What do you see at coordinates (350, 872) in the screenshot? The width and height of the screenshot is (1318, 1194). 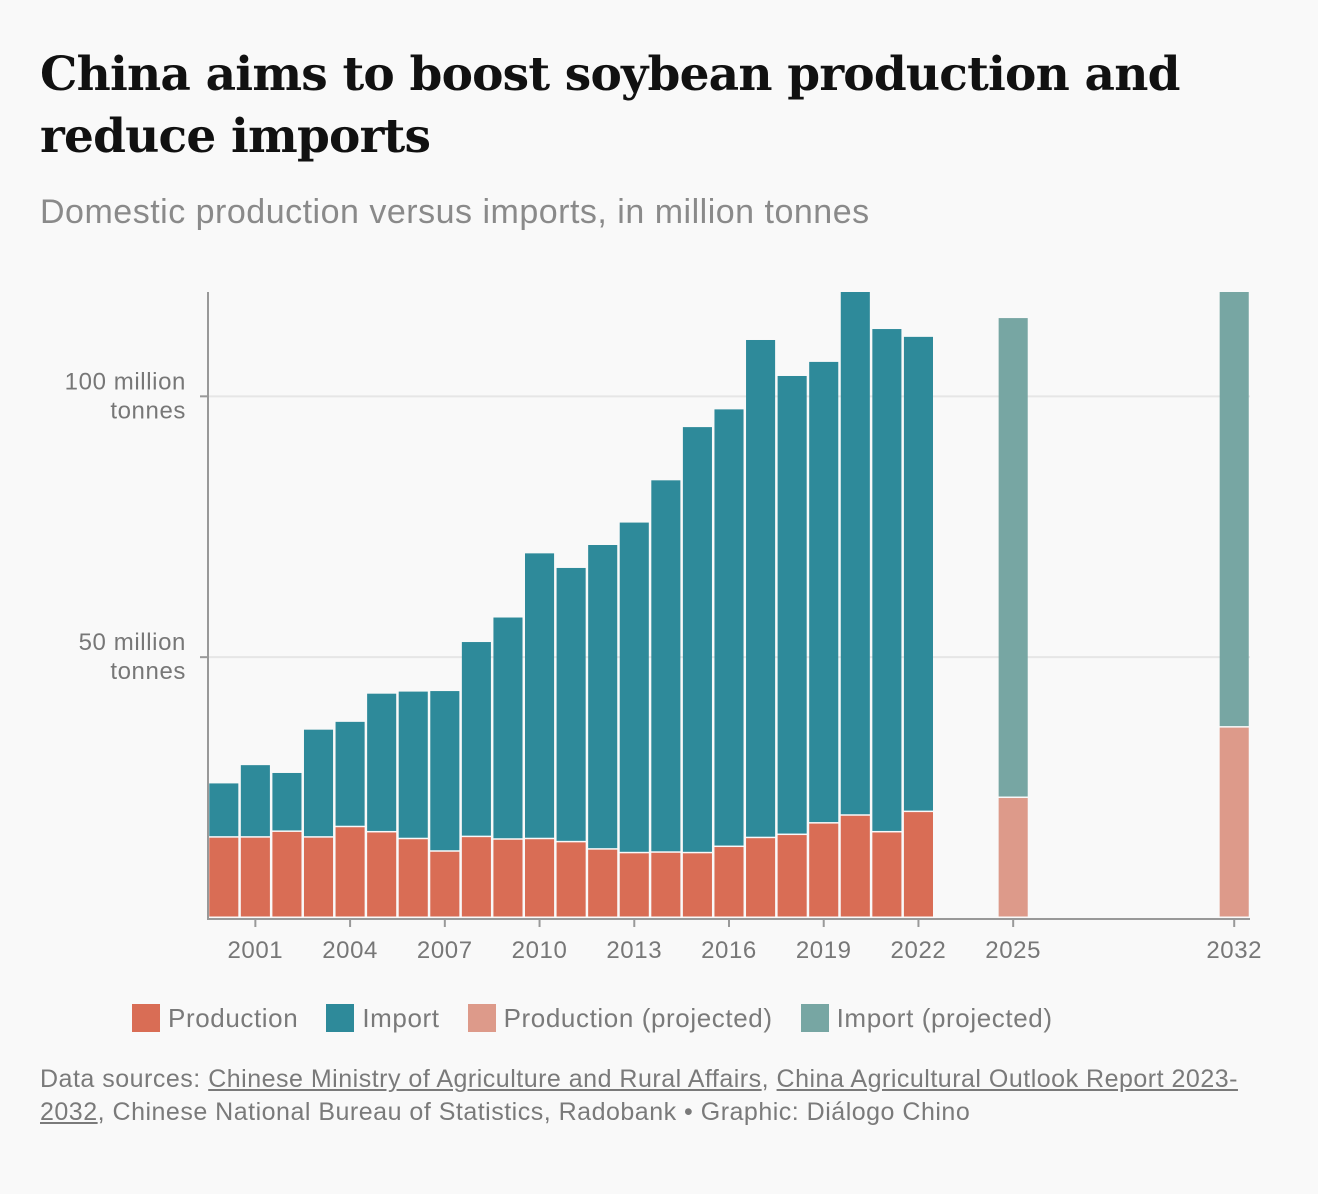 I see `bar-production-2004: Production 2004: 17.4` at bounding box center [350, 872].